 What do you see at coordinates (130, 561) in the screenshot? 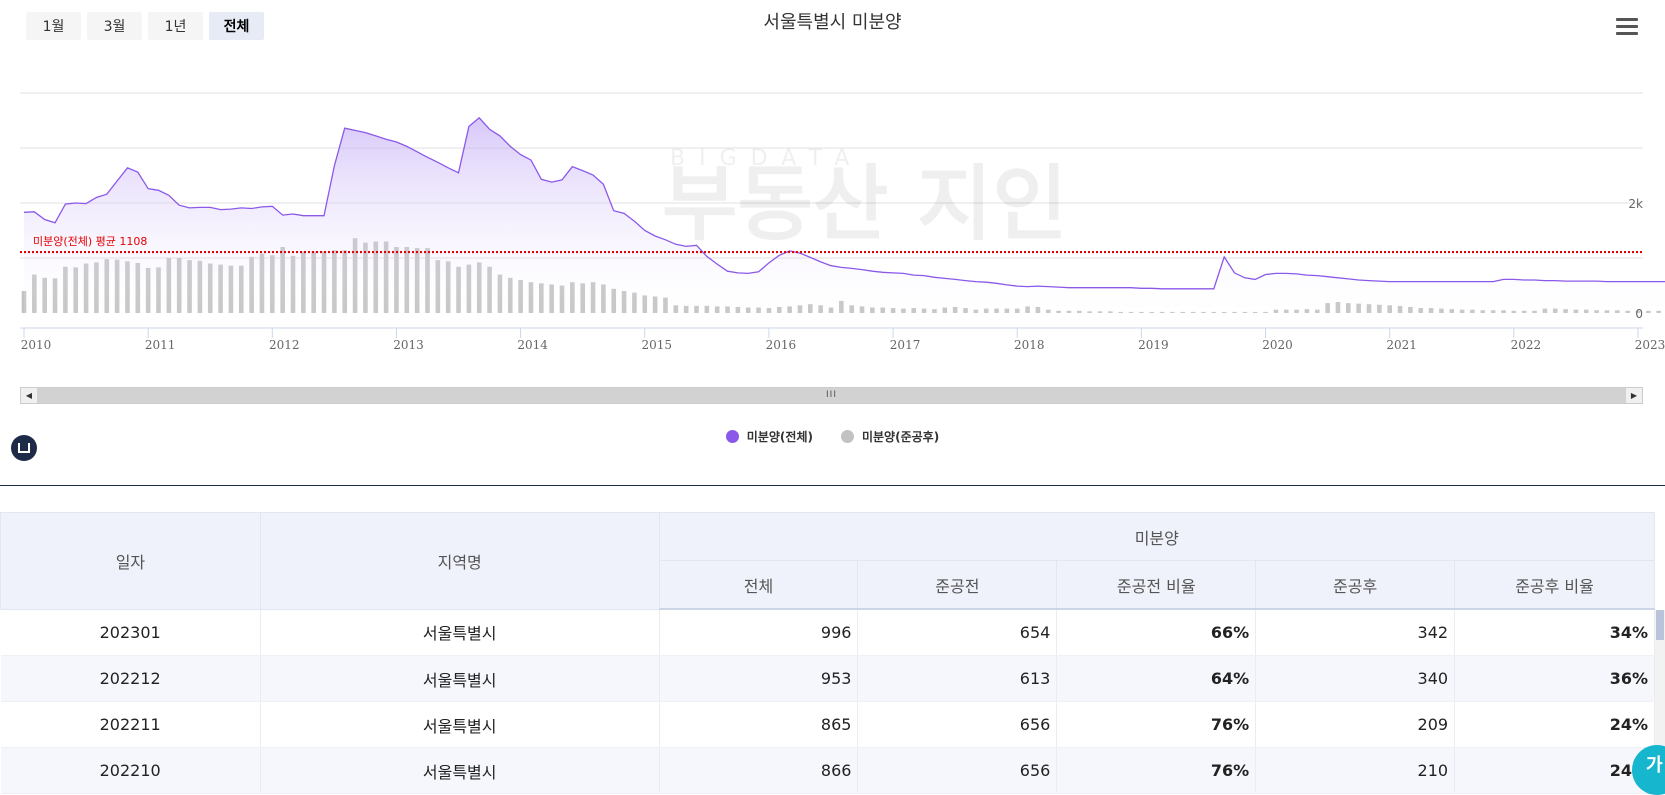
I see `header-date: 일자` at bounding box center [130, 561].